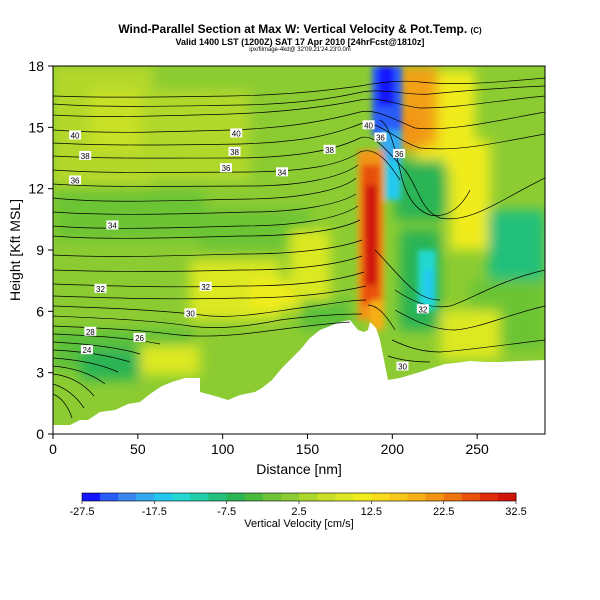  I want to click on chart-note: ipx/filmage-4kd@ 32'09.21'24.23'0.0m, so click(300, 50).